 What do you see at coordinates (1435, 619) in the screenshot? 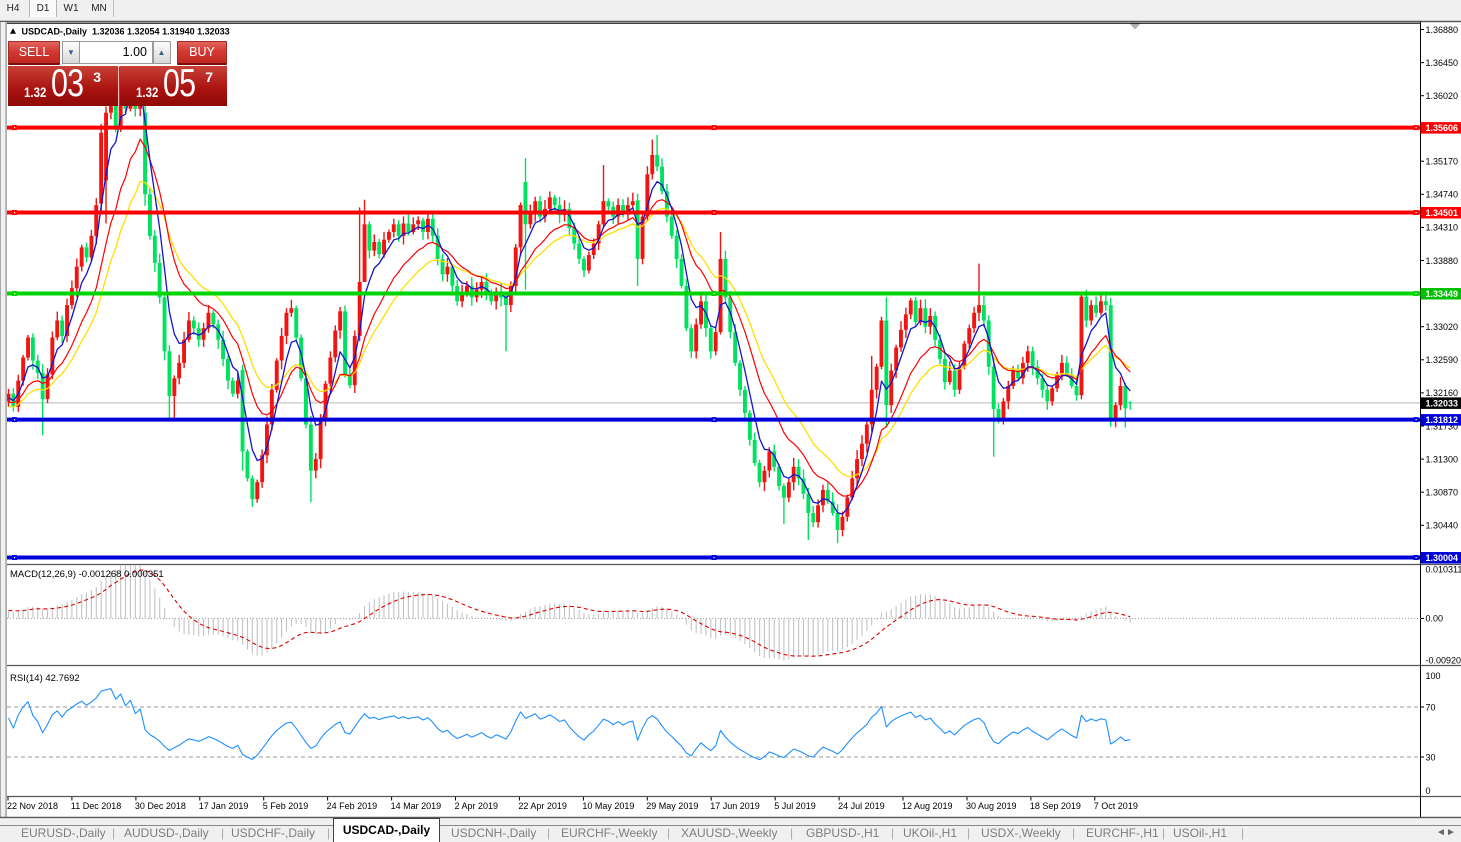
I see `svg-text: 0.00` at bounding box center [1435, 619].